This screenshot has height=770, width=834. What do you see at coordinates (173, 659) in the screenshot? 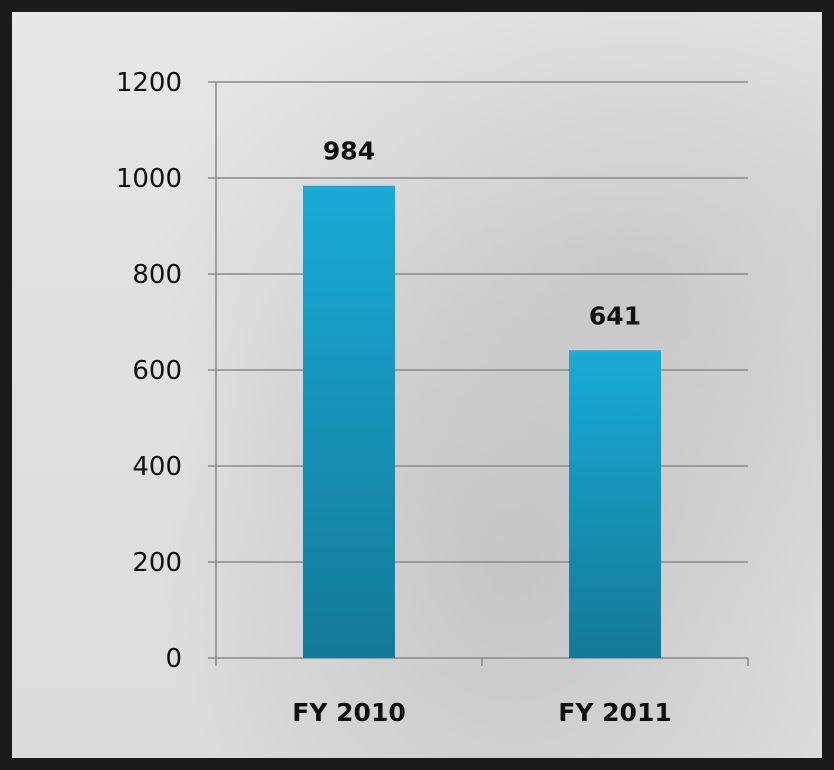
I see `y-tick-label: 0` at bounding box center [173, 659].